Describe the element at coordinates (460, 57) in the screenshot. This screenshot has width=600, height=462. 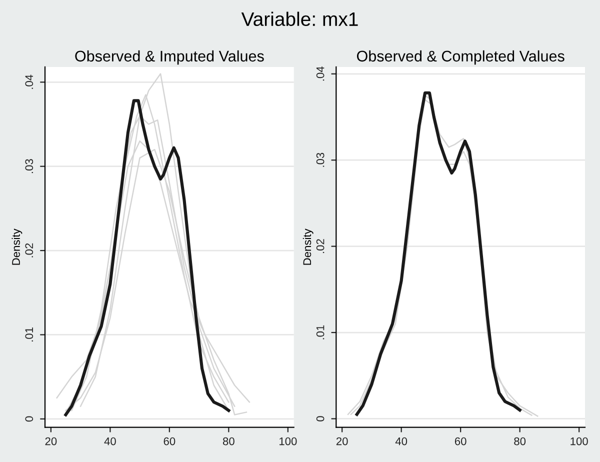
I see `chart-title: Observed & Completed Values` at that location.